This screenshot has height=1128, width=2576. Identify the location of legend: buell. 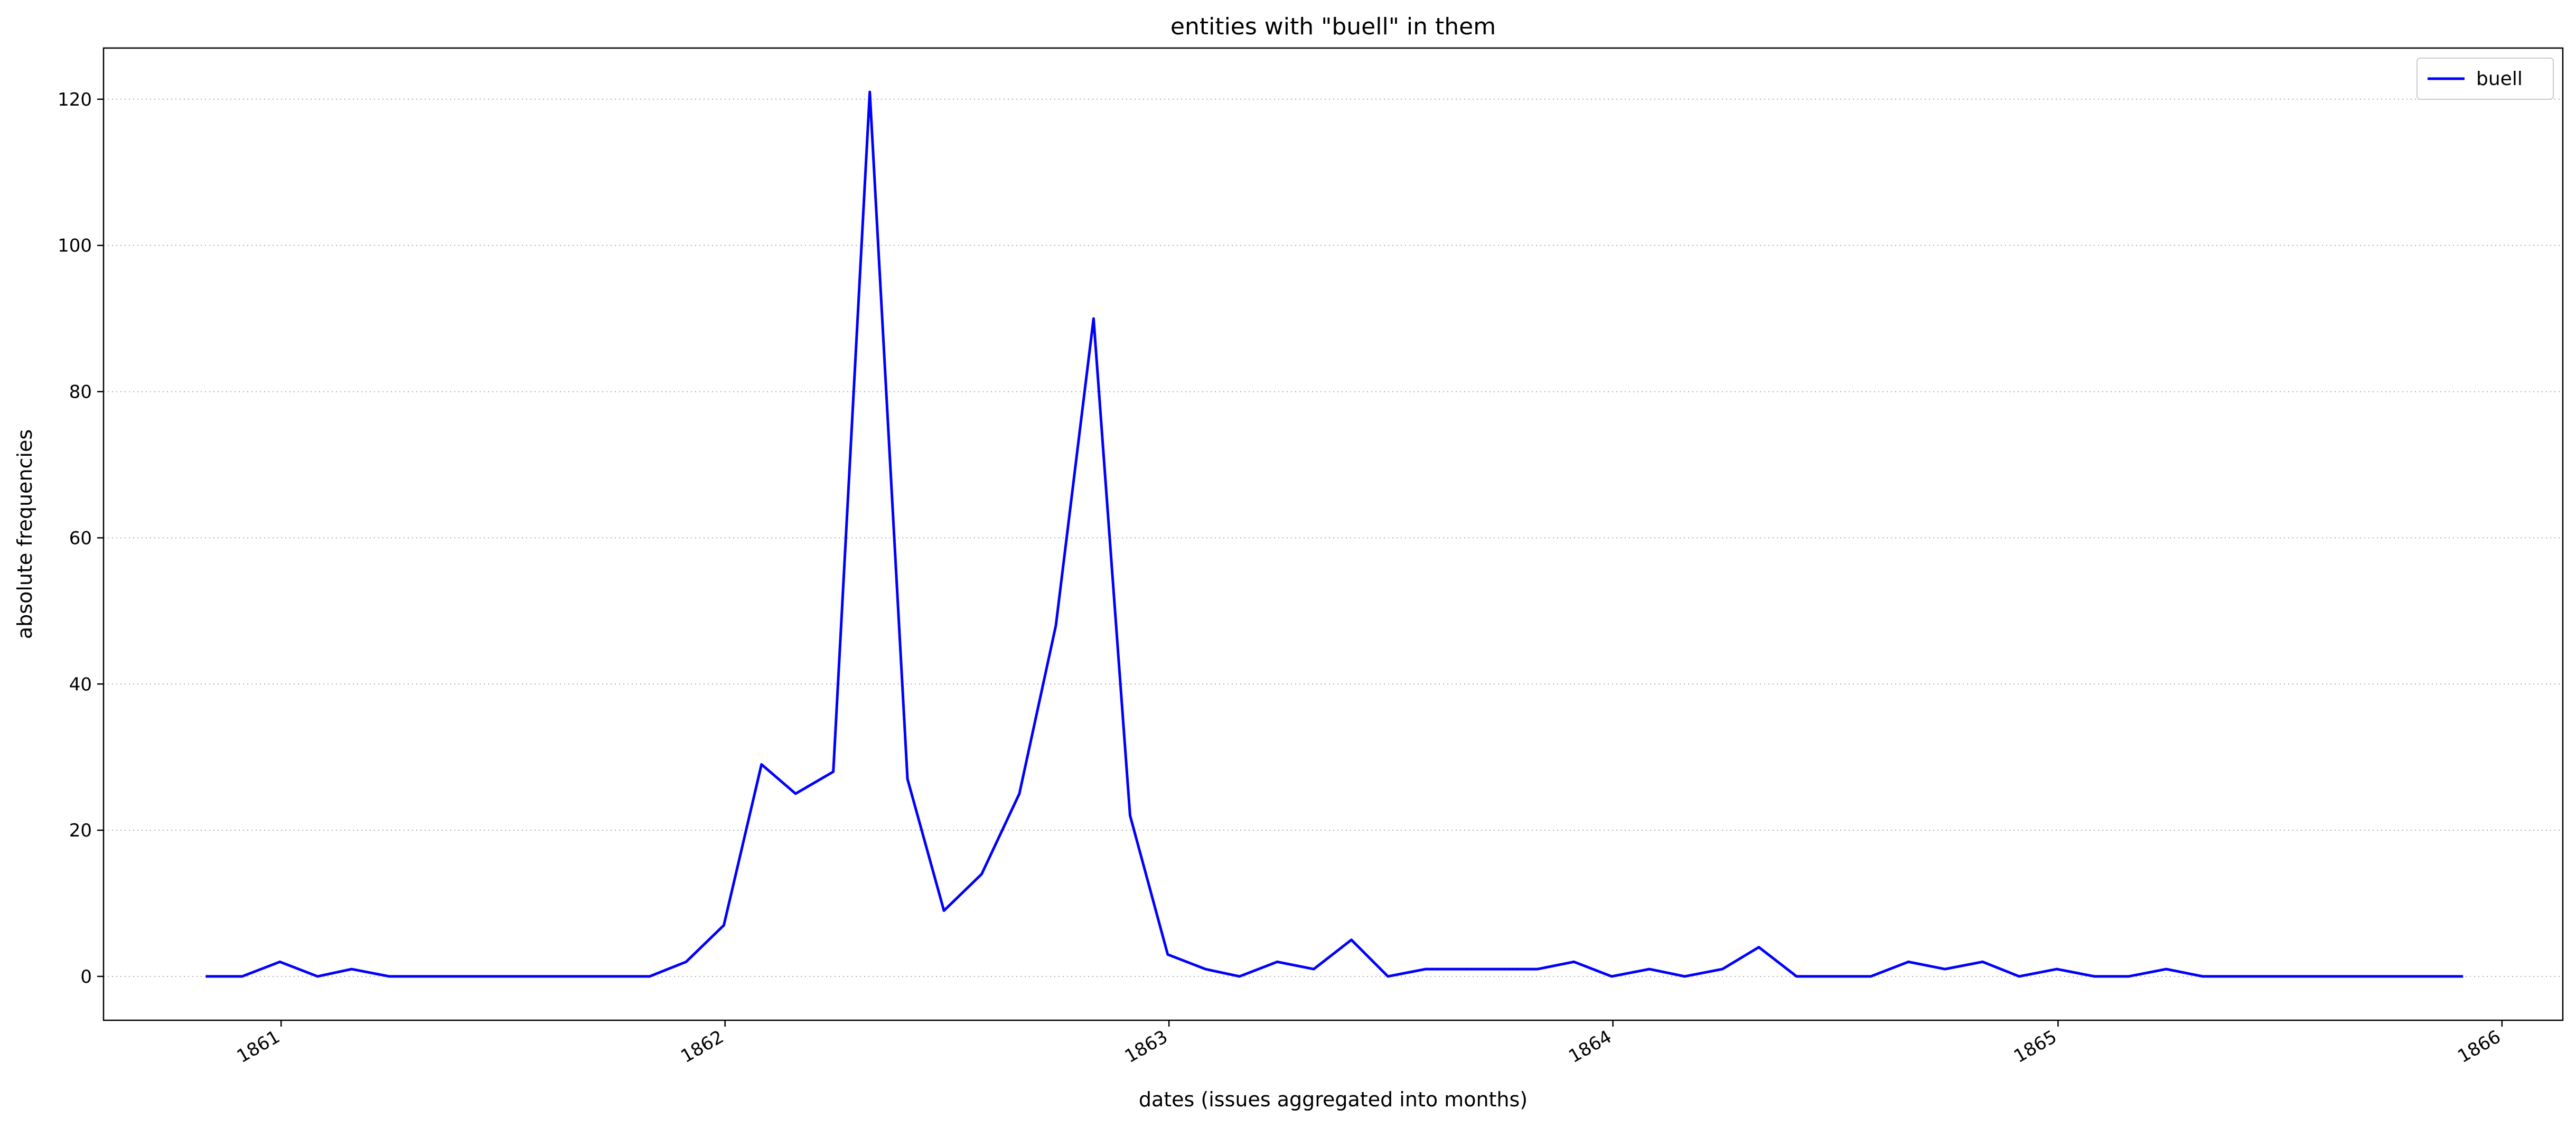
(2485, 79).